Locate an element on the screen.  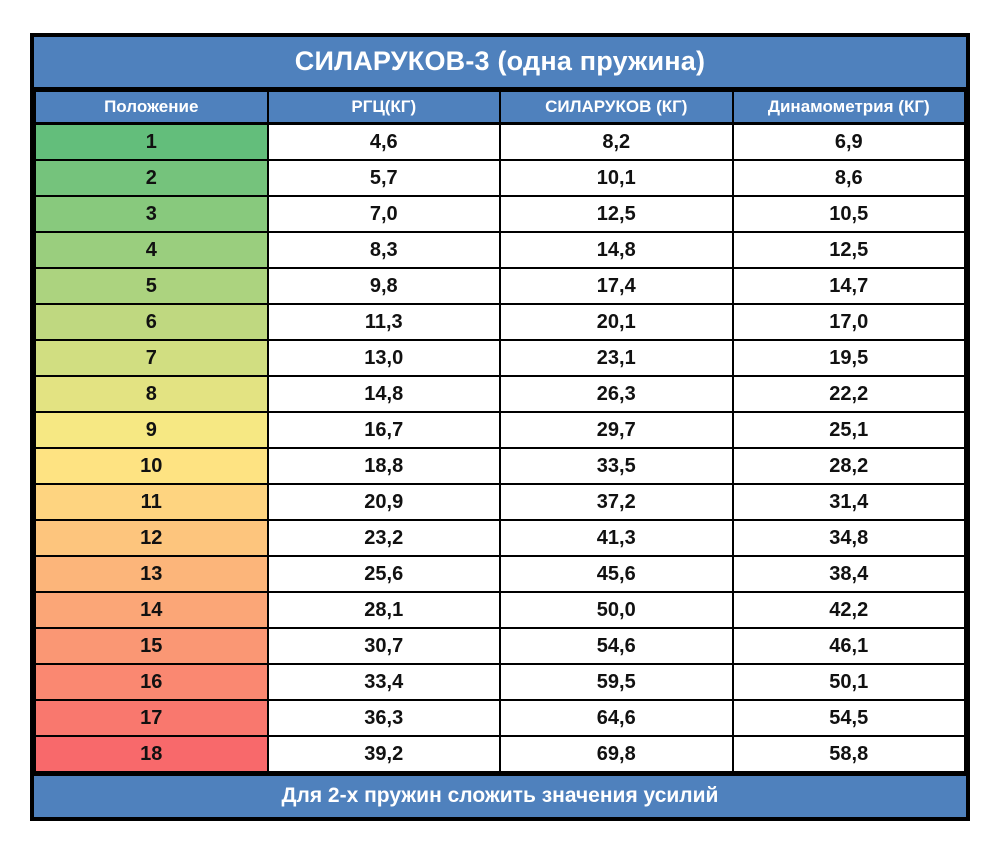
column-header-position: Положение is located at coordinates (151, 107).